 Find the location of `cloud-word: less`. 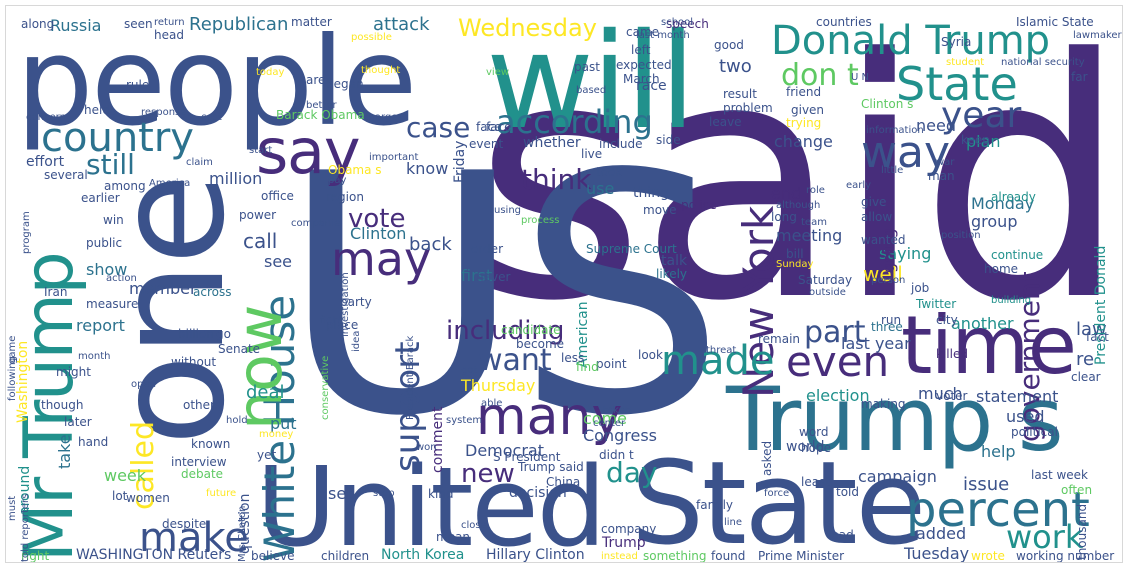

cloud-word: less is located at coordinates (573, 358).